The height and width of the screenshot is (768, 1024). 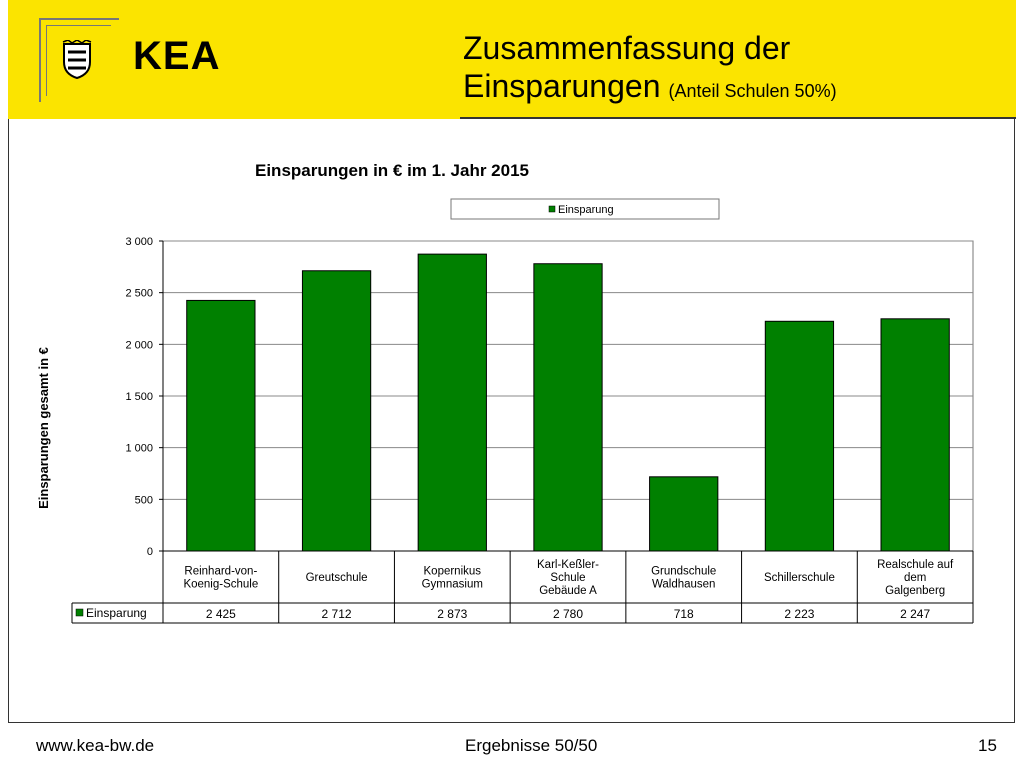 What do you see at coordinates (220, 578) in the screenshot?
I see `x-tick-label: Reinhard-von-Koenig-Schule` at bounding box center [220, 578].